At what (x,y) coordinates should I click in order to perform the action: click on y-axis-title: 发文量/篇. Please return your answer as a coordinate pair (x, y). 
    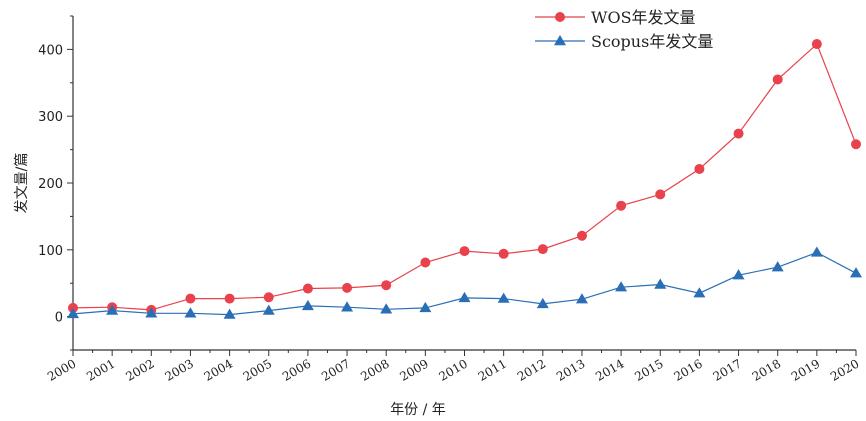
    Looking at the image, I should click on (22, 183).